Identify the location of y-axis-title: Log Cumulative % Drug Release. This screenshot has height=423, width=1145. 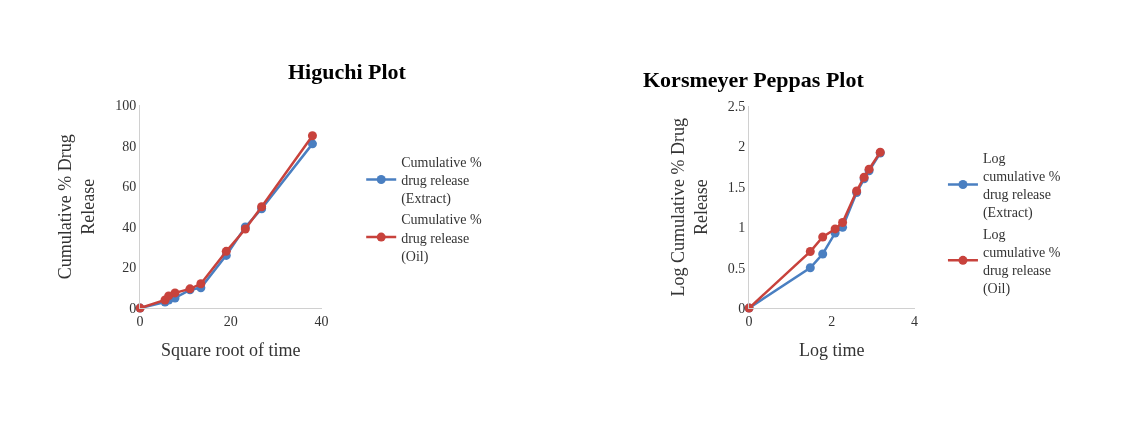
(689, 207).